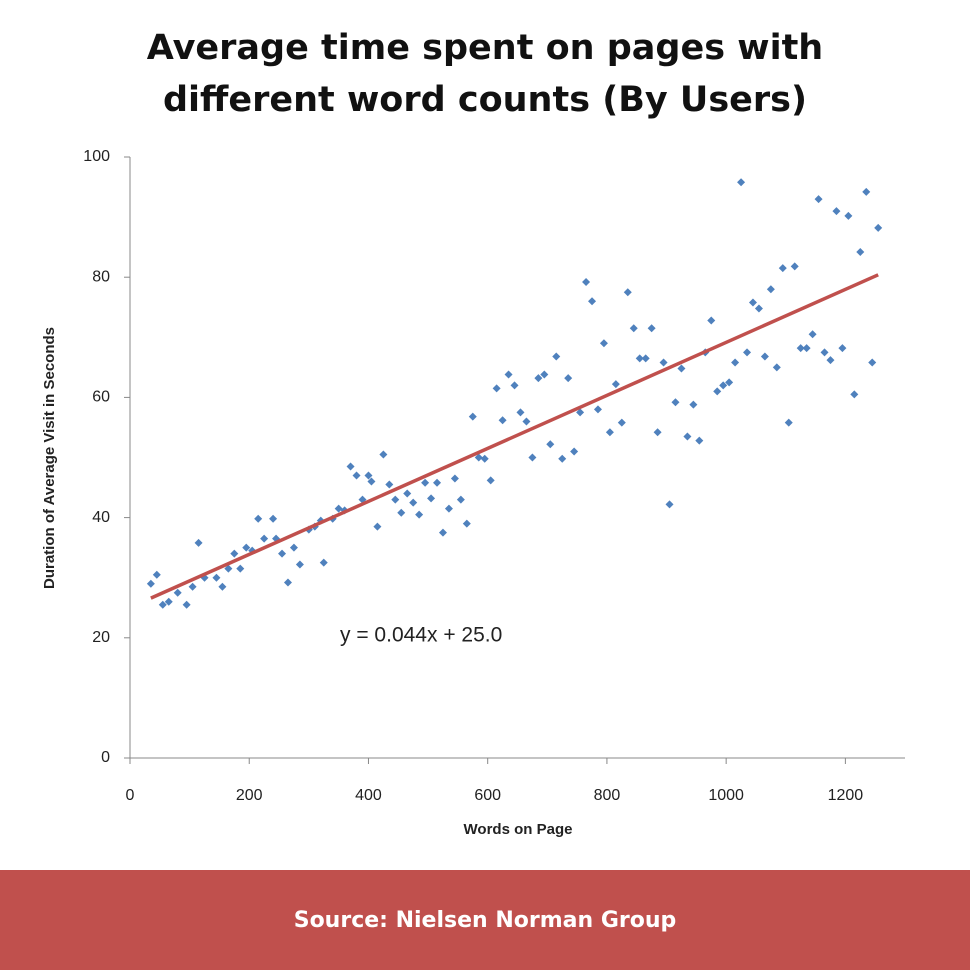 This screenshot has height=970, width=970. What do you see at coordinates (726, 795) in the screenshot?
I see `x-tick-label: 1000` at bounding box center [726, 795].